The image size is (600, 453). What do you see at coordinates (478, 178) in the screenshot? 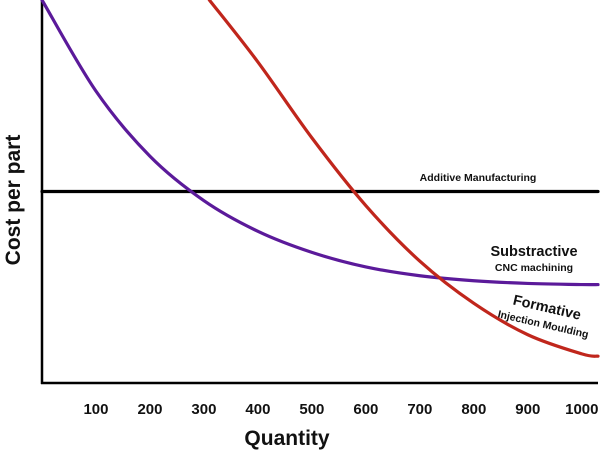
I see `additive-label: Additive Manufacturing` at bounding box center [478, 178].